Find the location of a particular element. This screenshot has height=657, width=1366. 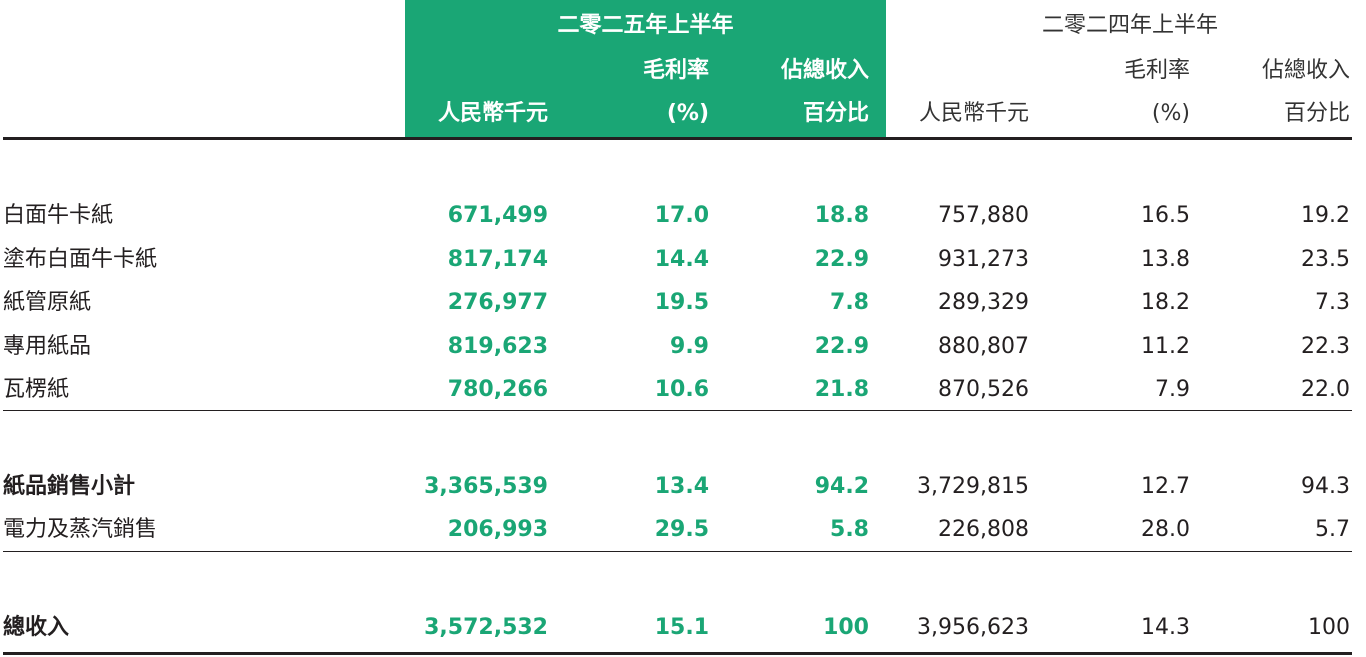

current-margin: 14.4 is located at coordinates (681, 259).